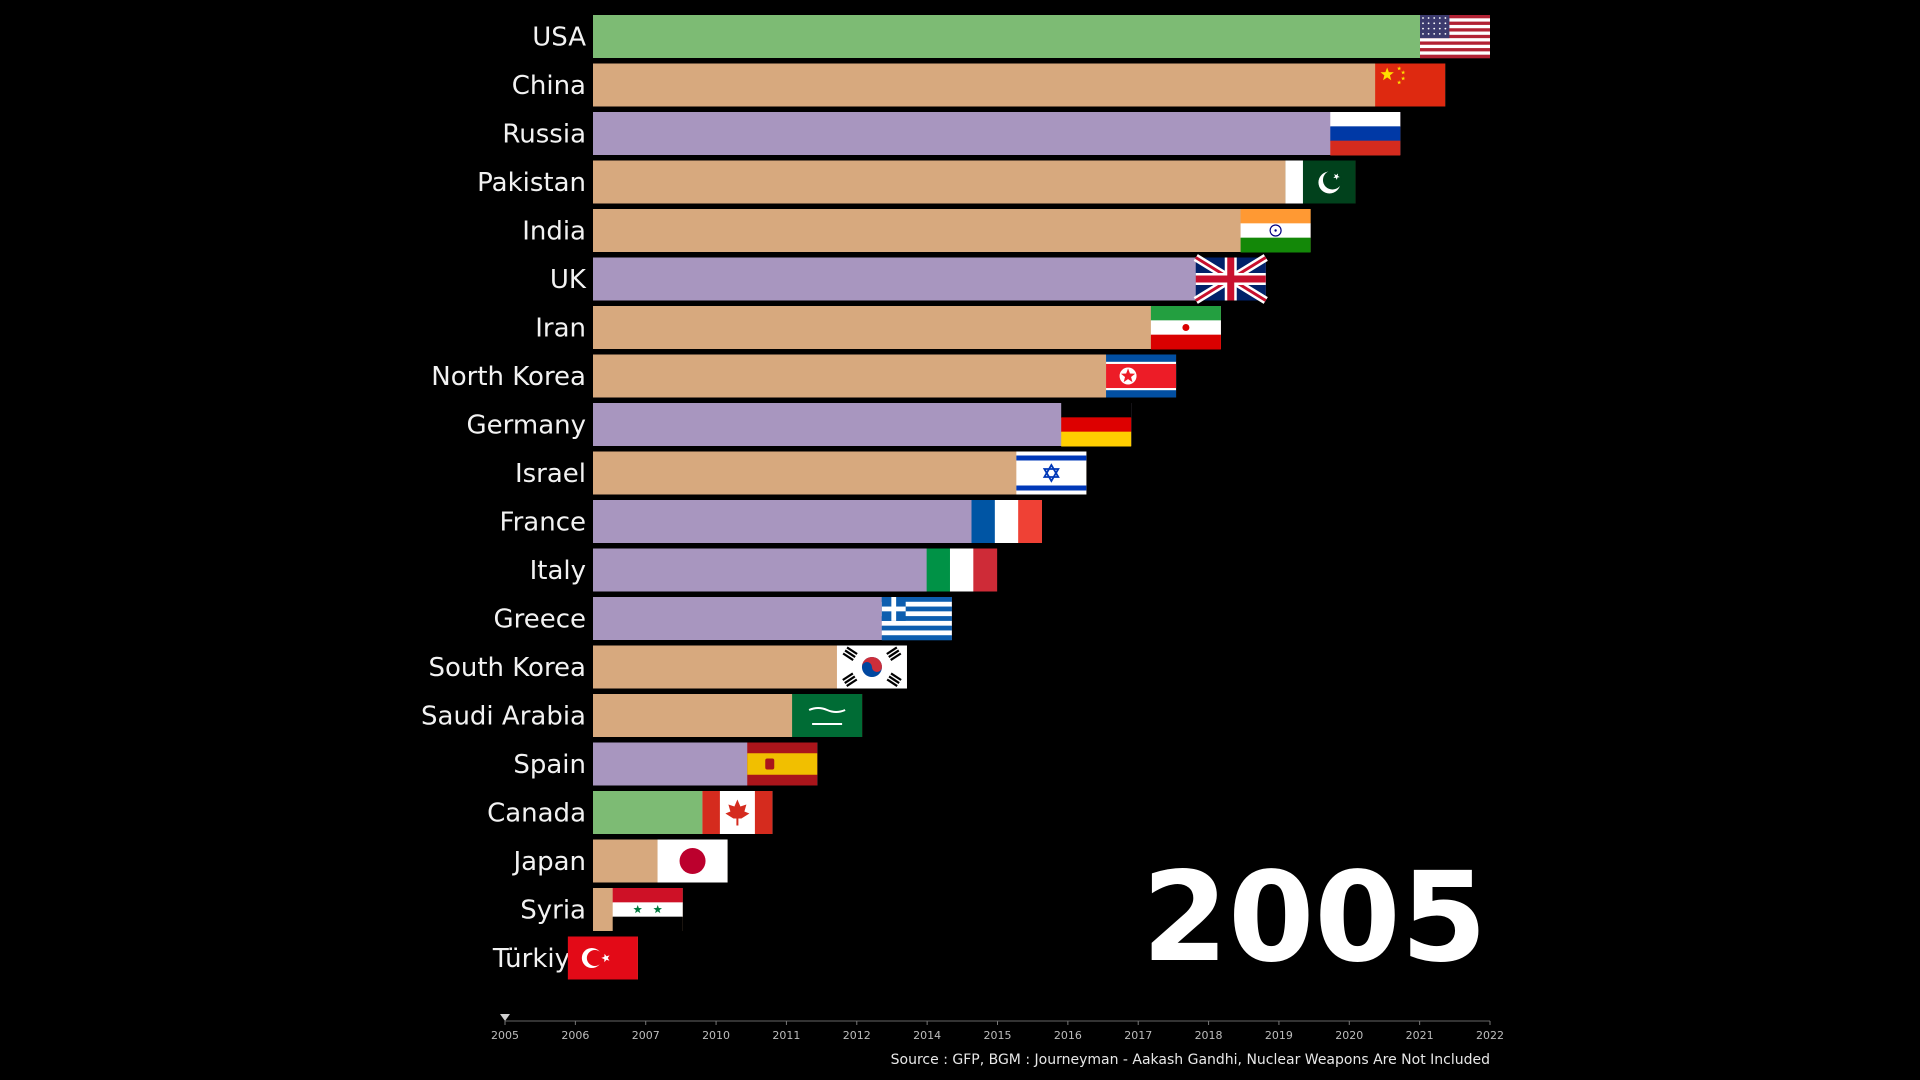 Image resolution: width=1920 pixels, height=1080 pixels. Describe the element at coordinates (559, 38) in the screenshot. I see `category-label-usa: USA` at that location.